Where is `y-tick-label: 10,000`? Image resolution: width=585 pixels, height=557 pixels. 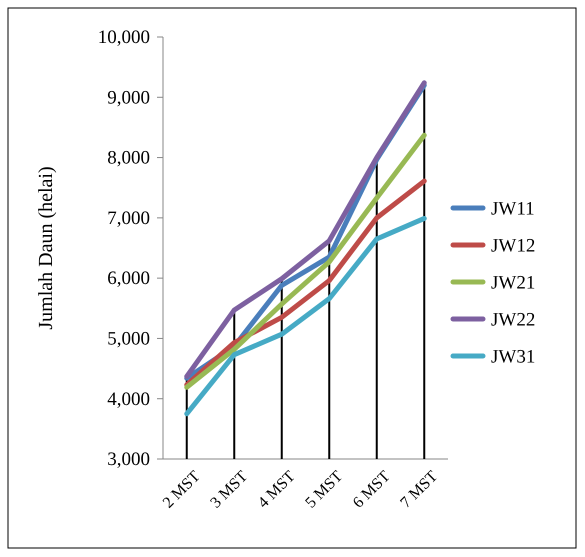
y-tick-label: 10,000 is located at coordinates (124, 37).